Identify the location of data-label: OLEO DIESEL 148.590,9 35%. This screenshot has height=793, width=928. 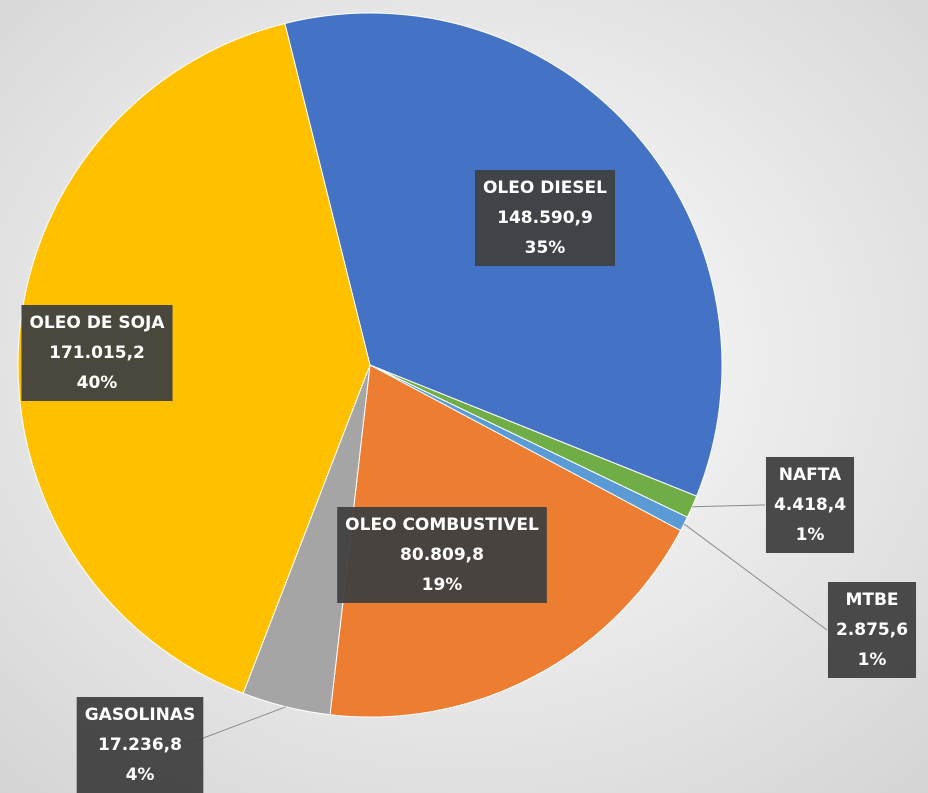
(545, 218).